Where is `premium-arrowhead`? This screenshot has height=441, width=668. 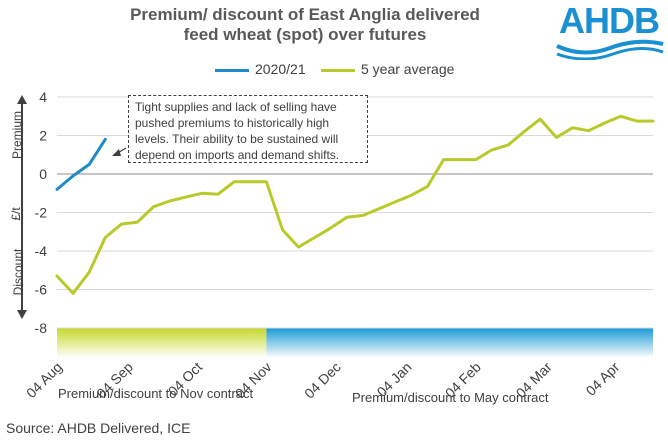
premium-arrowhead is located at coordinates (22, 99).